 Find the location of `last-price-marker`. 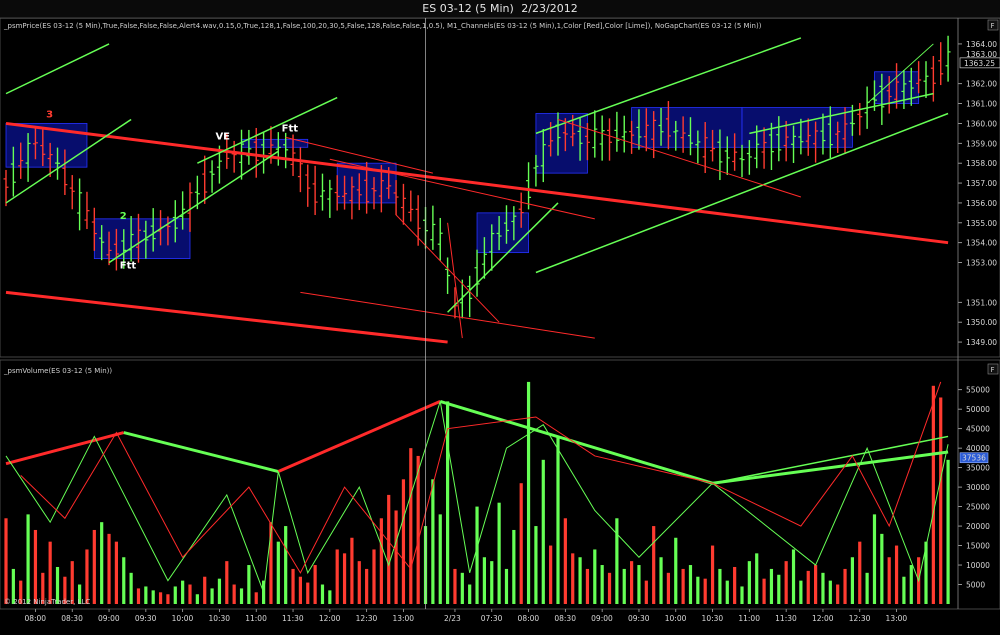

last-price-marker is located at coordinates (979, 63).